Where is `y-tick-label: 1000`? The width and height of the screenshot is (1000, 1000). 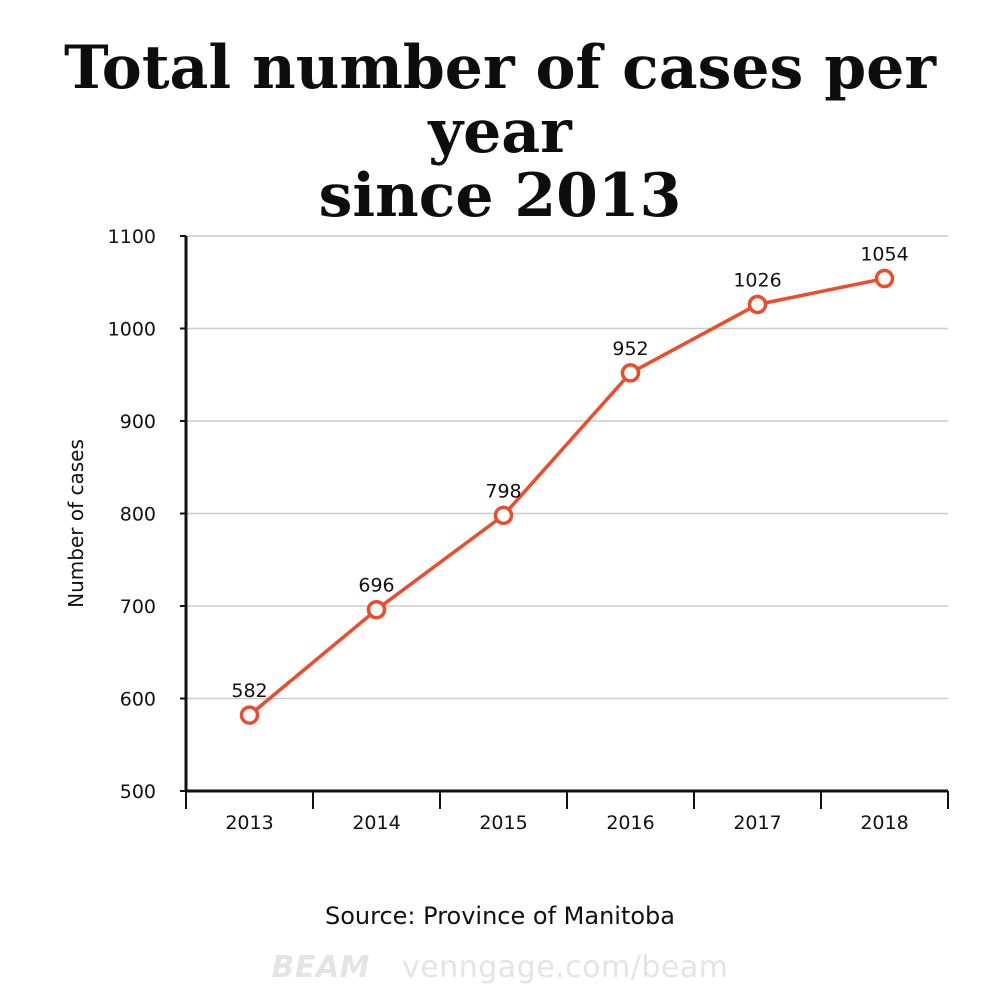 y-tick-label: 1000 is located at coordinates (132, 330).